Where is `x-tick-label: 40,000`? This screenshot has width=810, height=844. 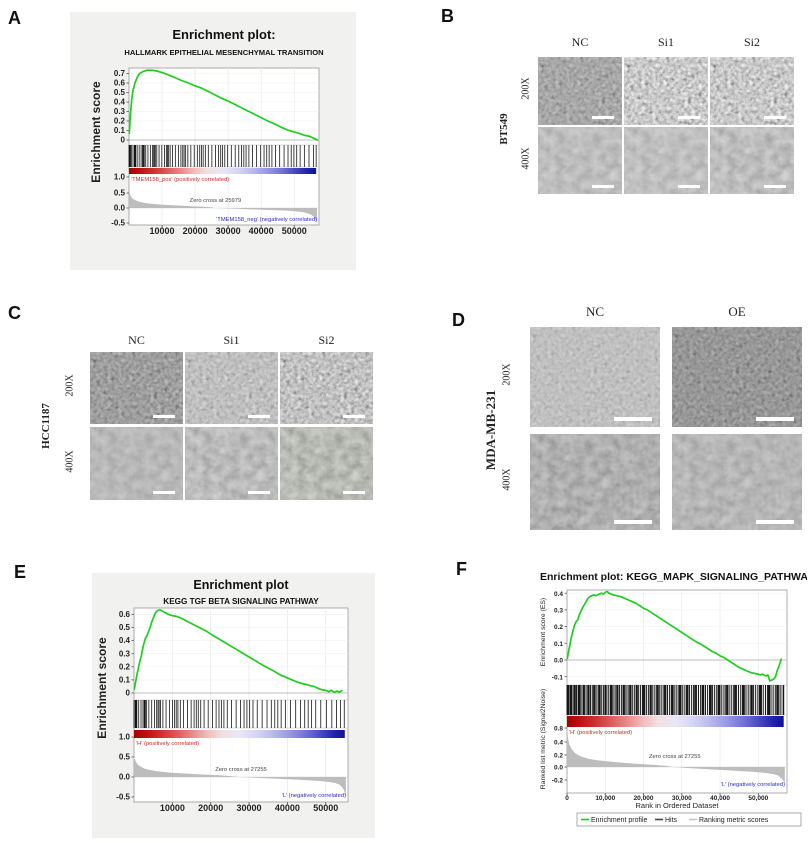 x-tick-label: 40,000 is located at coordinates (720, 798).